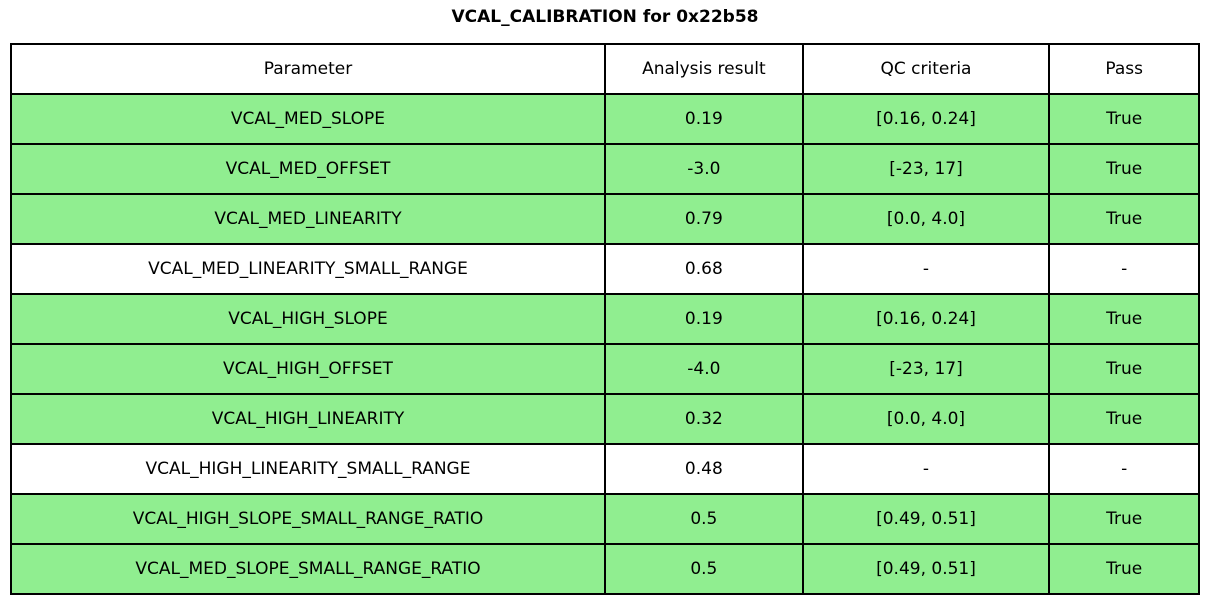  I want to click on cell-analysis-result: 0.48, so click(704, 469).